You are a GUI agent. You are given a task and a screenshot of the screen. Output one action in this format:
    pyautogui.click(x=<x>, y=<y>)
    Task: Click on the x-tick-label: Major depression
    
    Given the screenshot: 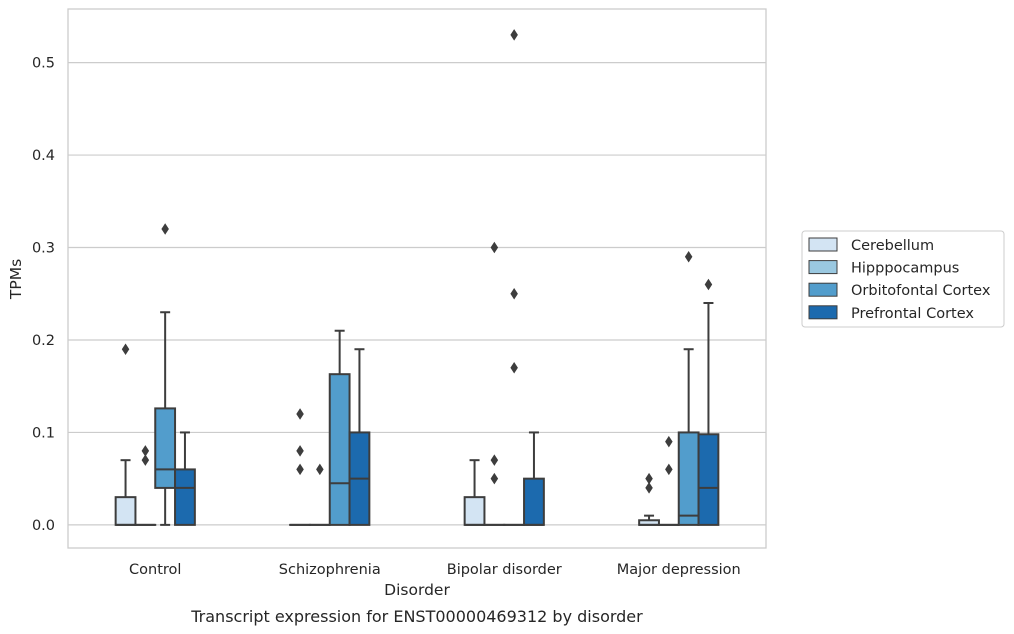 What is the action you would take?
    pyautogui.click(x=679, y=570)
    